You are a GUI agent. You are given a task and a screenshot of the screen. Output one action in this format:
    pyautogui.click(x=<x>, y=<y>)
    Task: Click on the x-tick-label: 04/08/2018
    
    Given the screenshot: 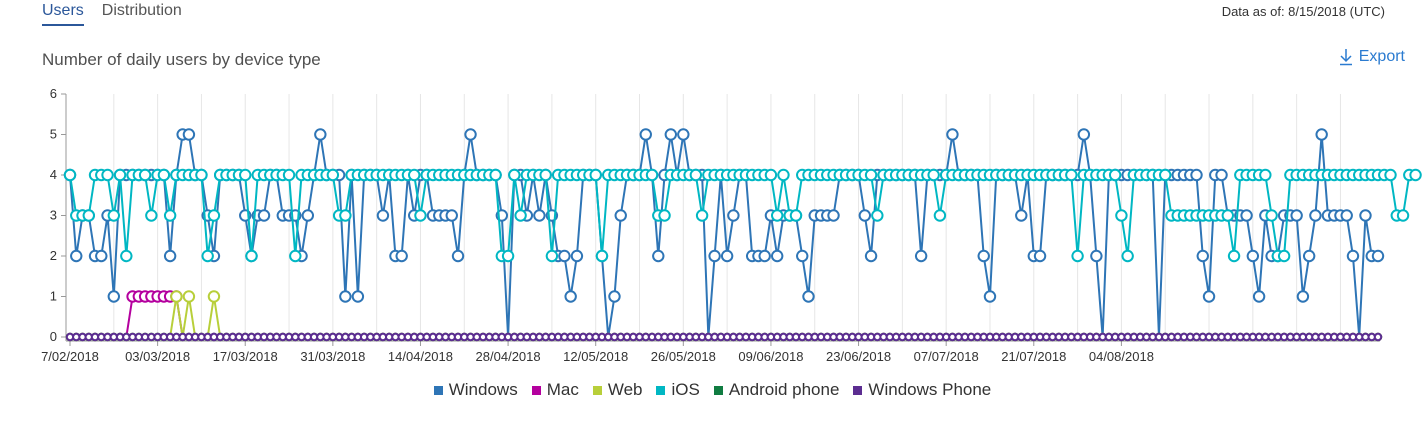 What is the action you would take?
    pyautogui.click(x=1121, y=356)
    